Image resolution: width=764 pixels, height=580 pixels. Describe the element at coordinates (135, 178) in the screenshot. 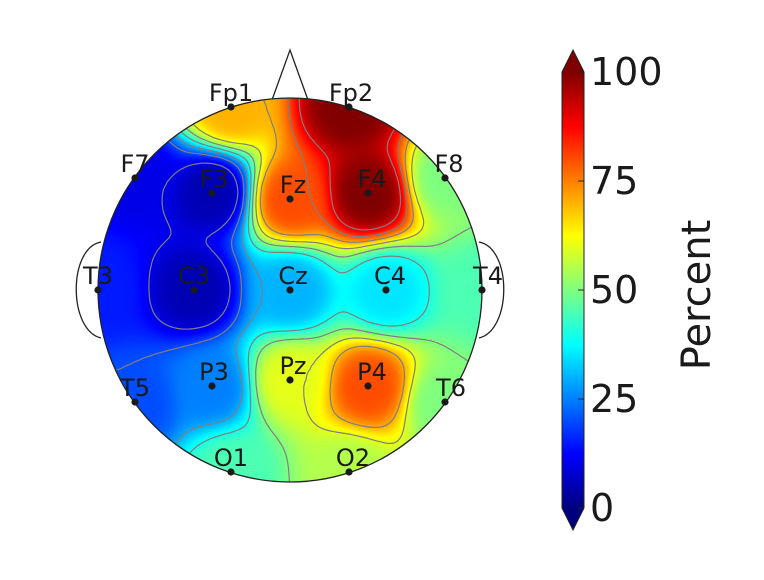

I see `electrode-dot-f7` at that location.